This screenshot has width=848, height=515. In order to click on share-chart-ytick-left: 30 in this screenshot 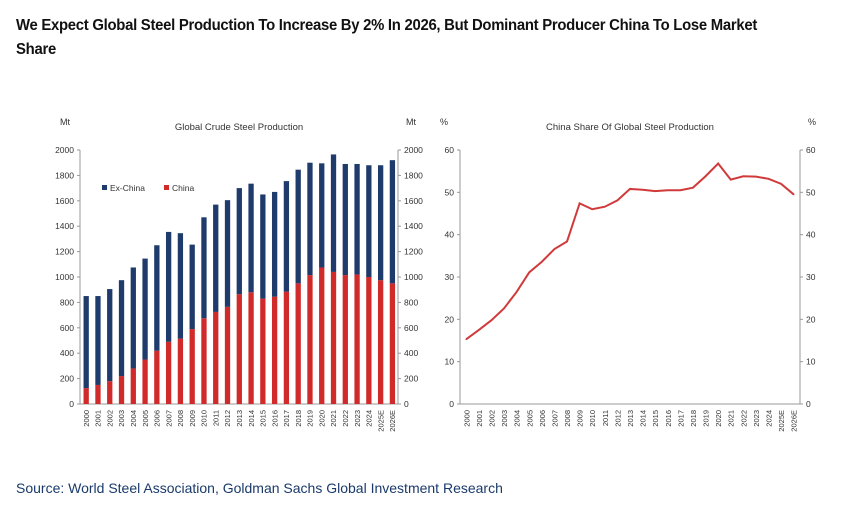, I will do `click(450, 277)`.